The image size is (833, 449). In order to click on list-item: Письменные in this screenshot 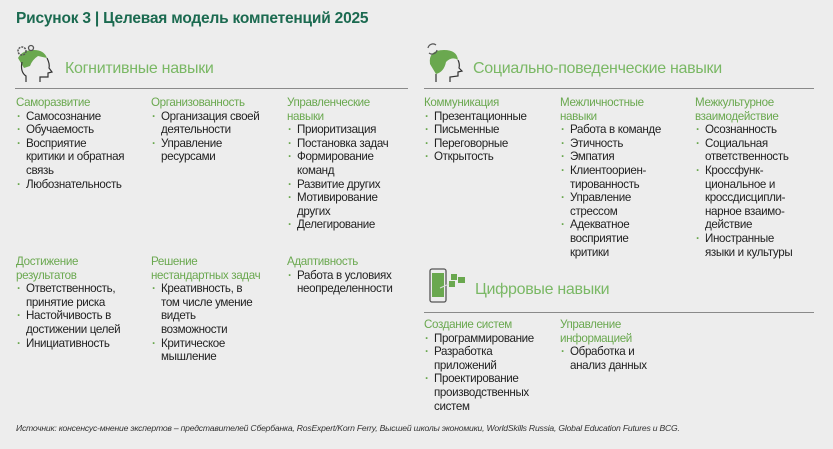, I will do `click(491, 130)`.